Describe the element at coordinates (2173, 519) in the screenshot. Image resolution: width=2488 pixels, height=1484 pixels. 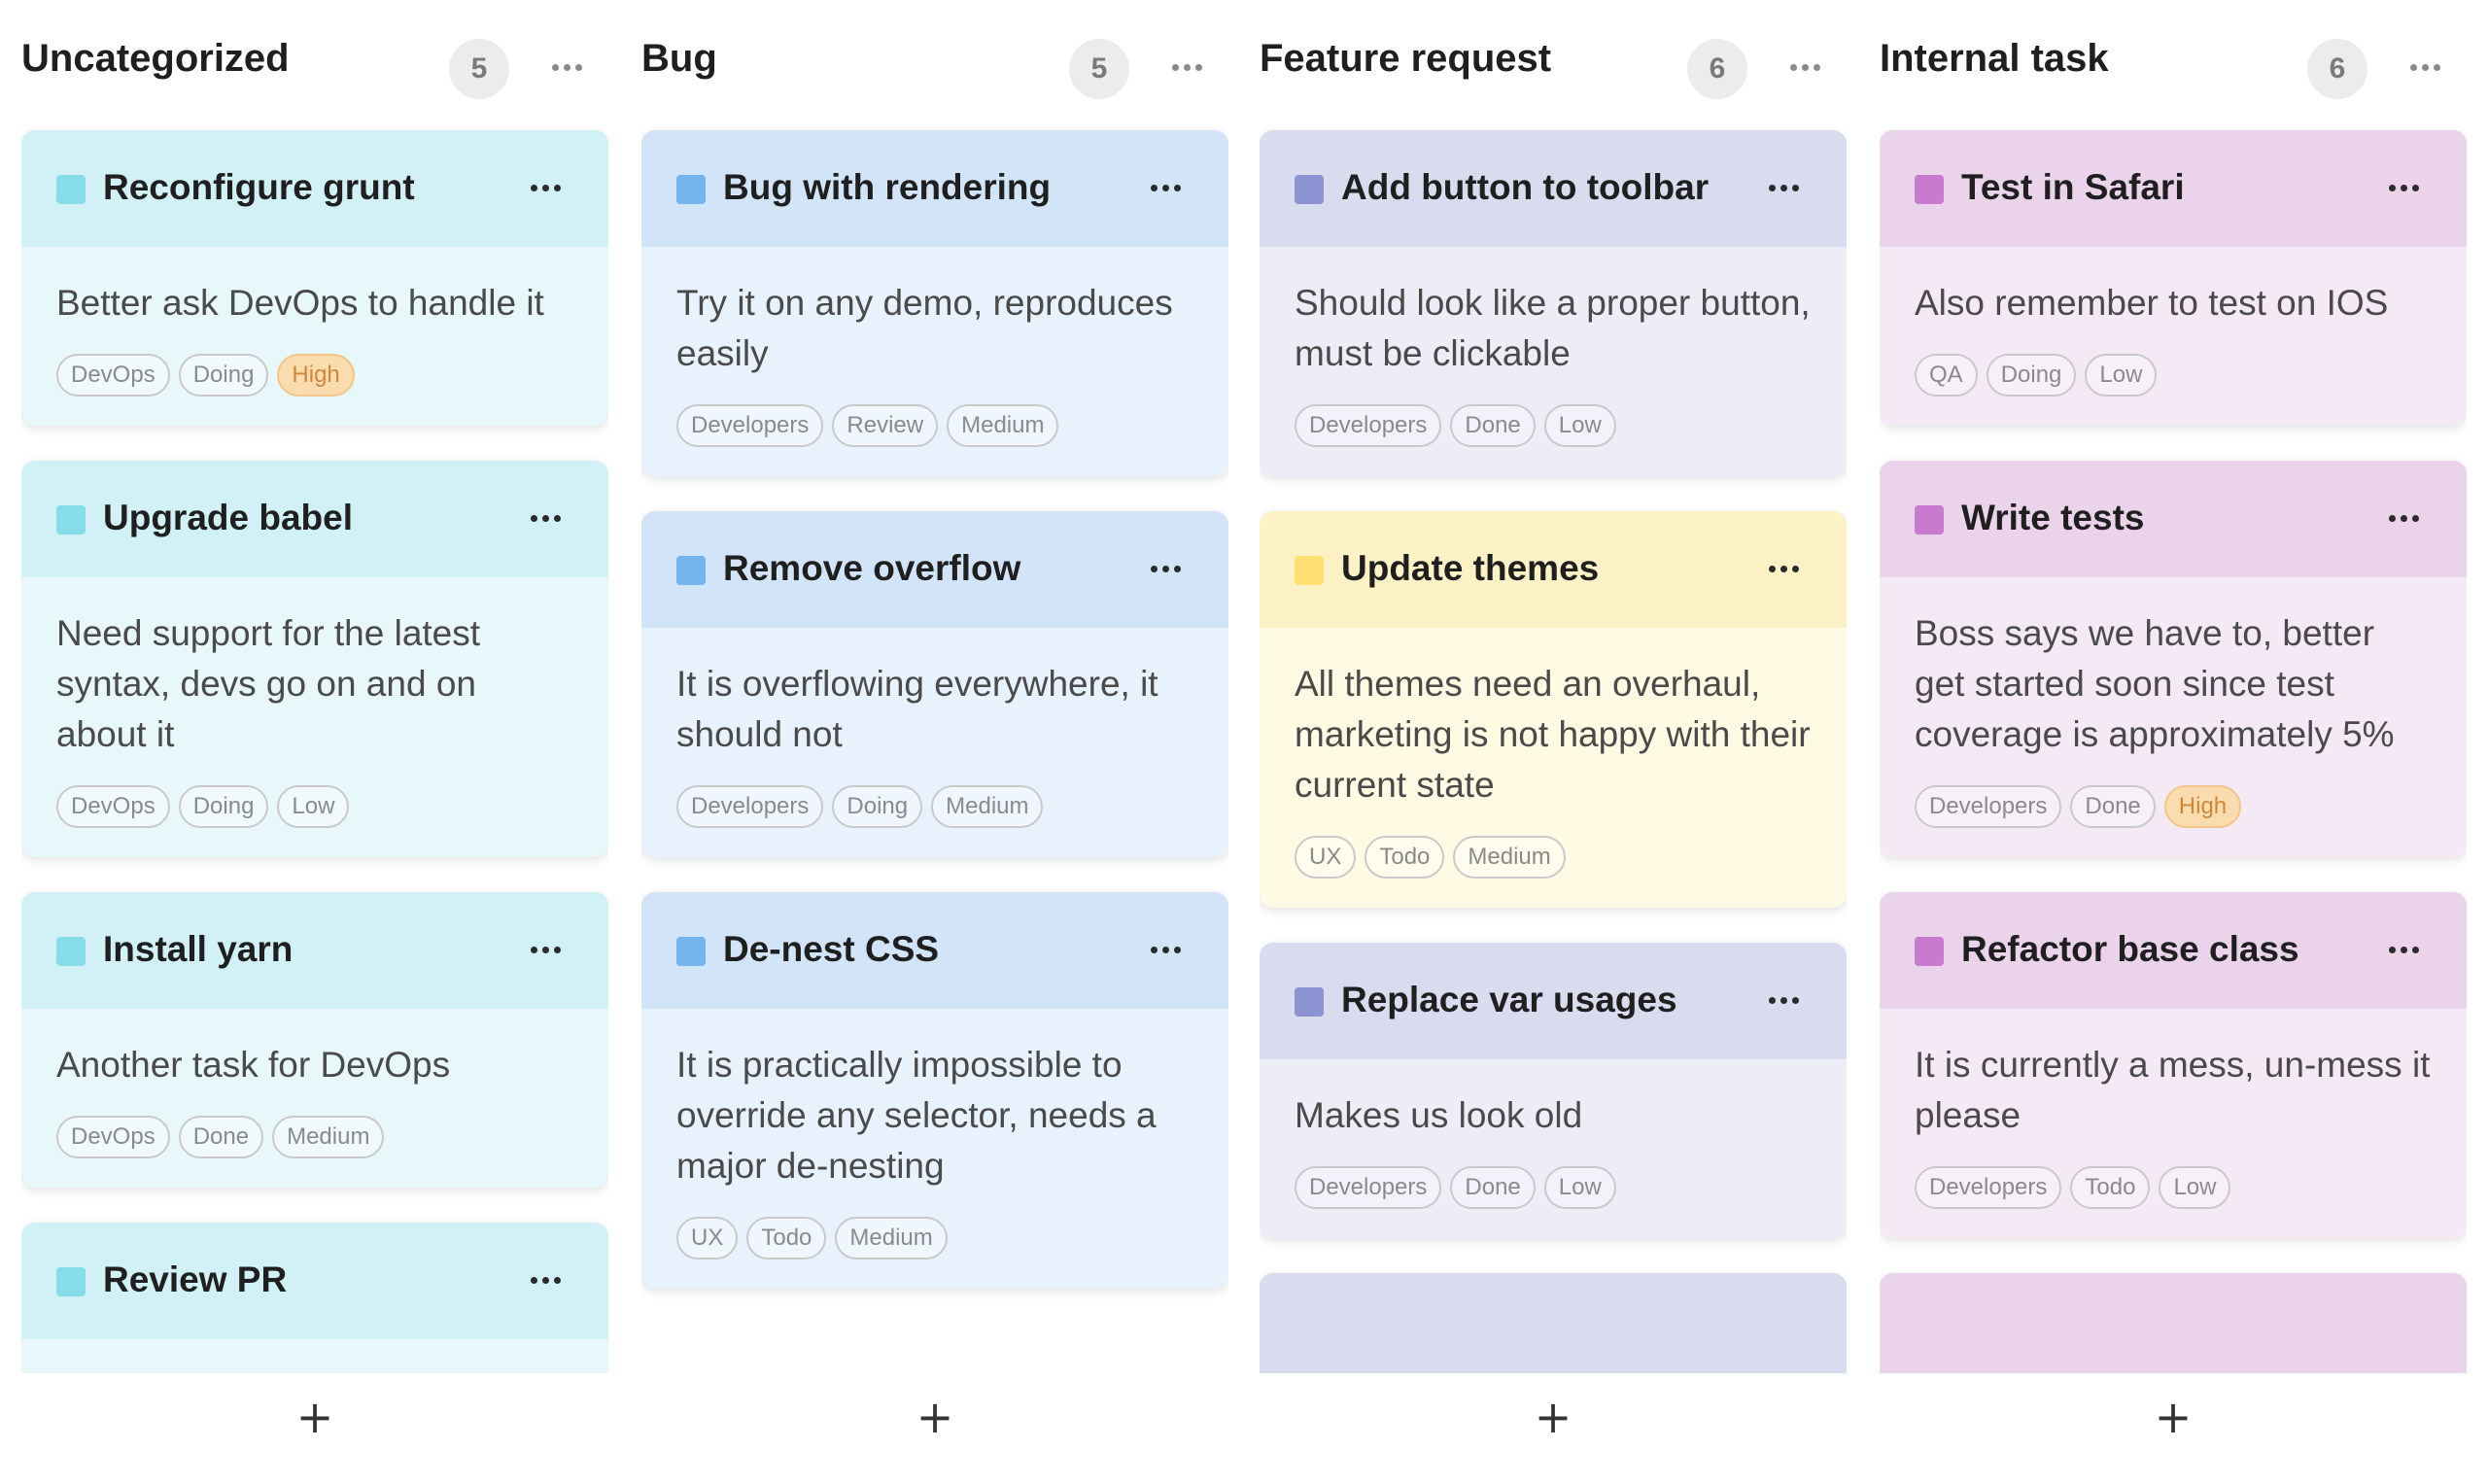
I see `card-header: Write tests` at that location.